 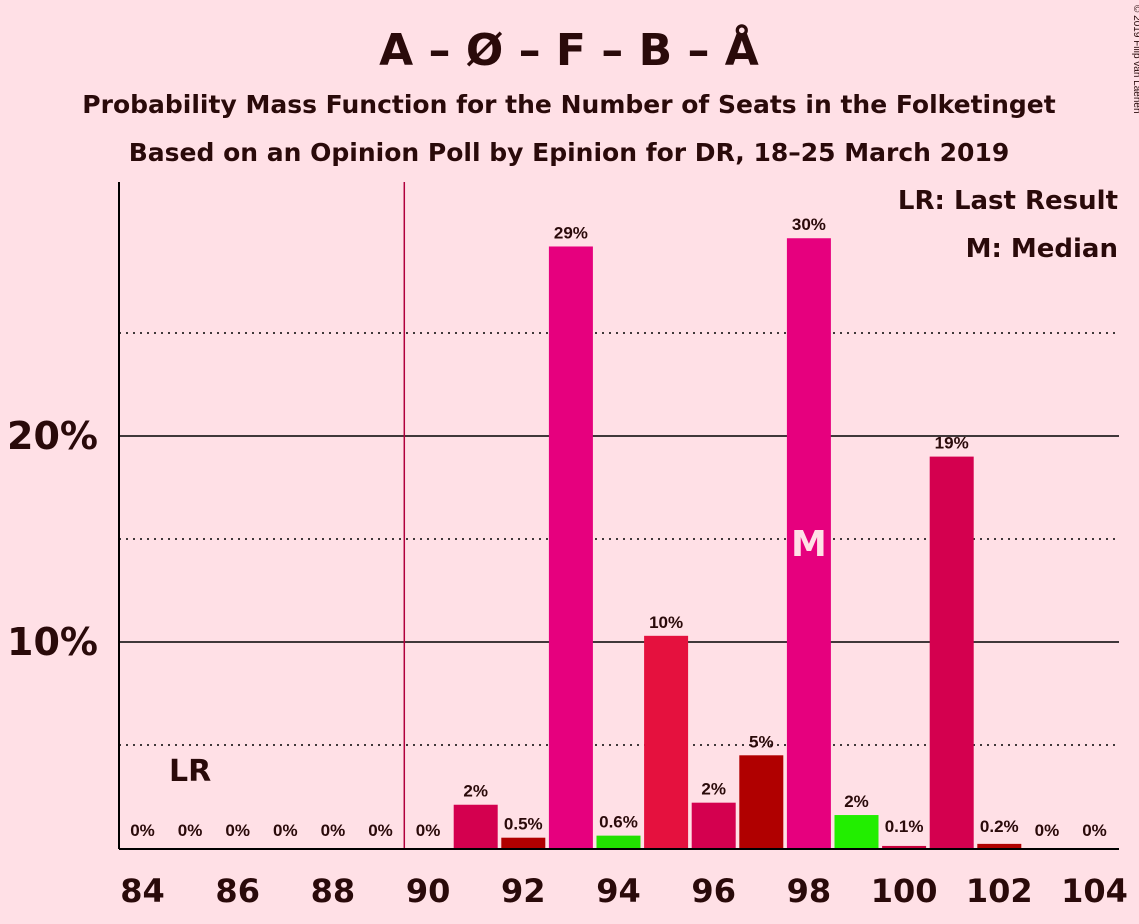 What do you see at coordinates (523, 824) in the screenshot?
I see `bar-label-92: 0.5%` at bounding box center [523, 824].